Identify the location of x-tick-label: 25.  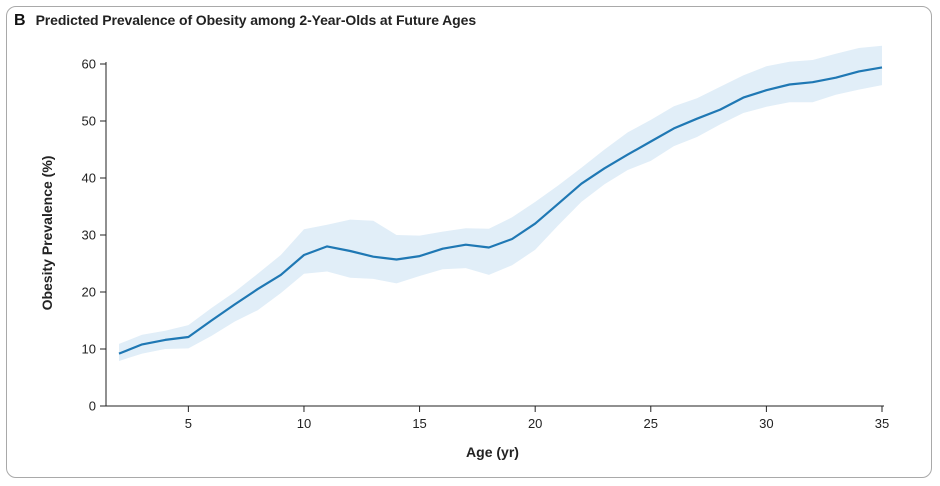
(651, 423).